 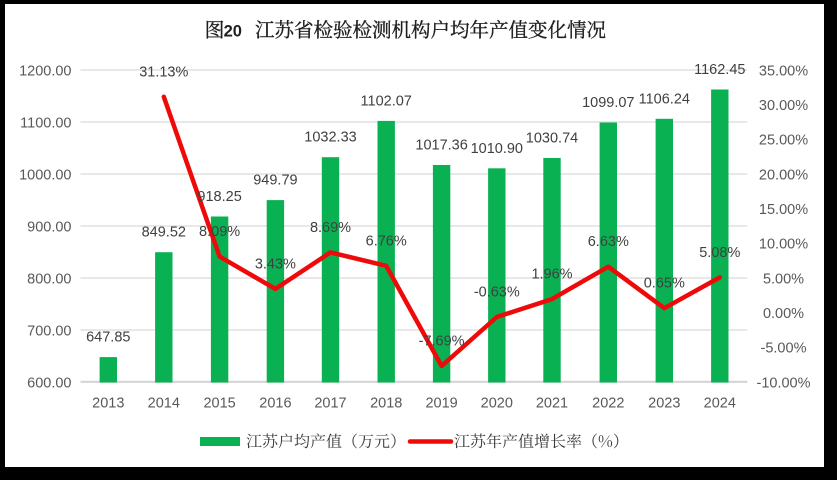 I want to click on svg-text: 2019, so click(x=441, y=403).